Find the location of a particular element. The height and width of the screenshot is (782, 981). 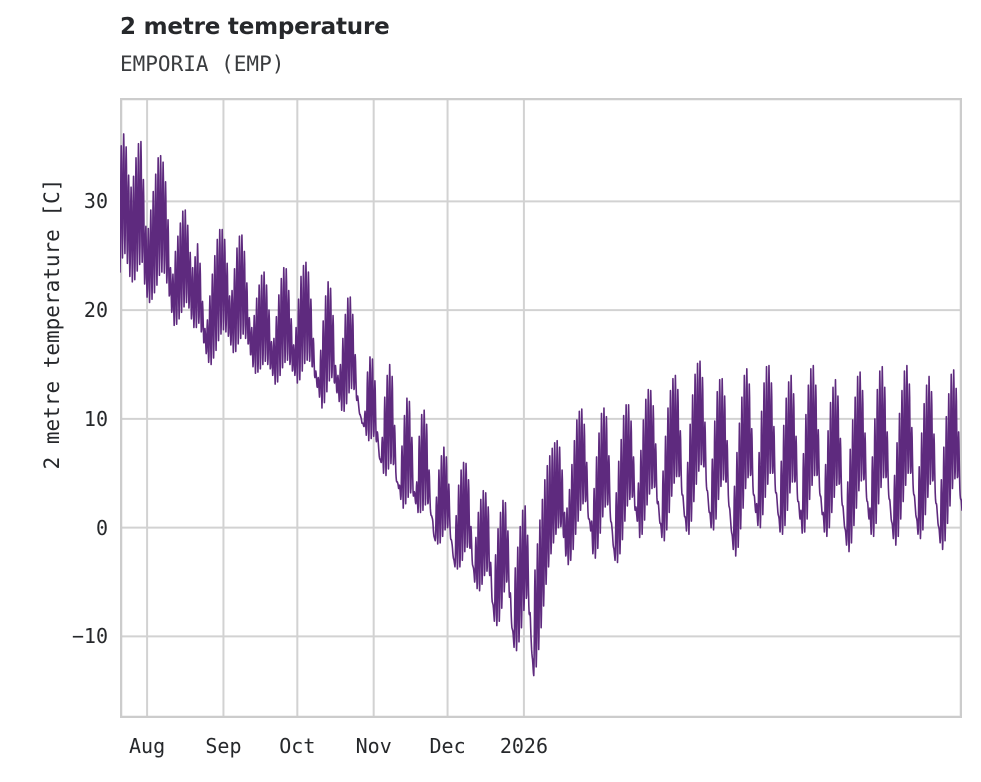

chart-subtitle: EMPORIA (EMP) is located at coordinates (202, 64).